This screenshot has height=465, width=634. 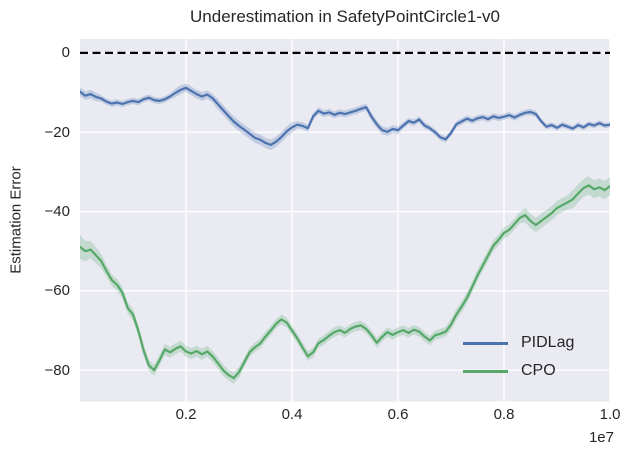 I want to click on x-axis-offset-label: 1e7, so click(x=601, y=437).